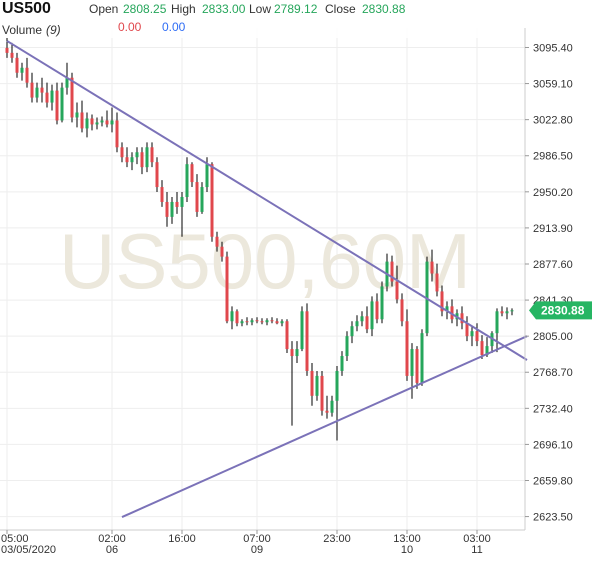 The width and height of the screenshot is (599, 563). Describe the element at coordinates (174, 27) in the screenshot. I see `volume-value-b: 0.00` at that location.